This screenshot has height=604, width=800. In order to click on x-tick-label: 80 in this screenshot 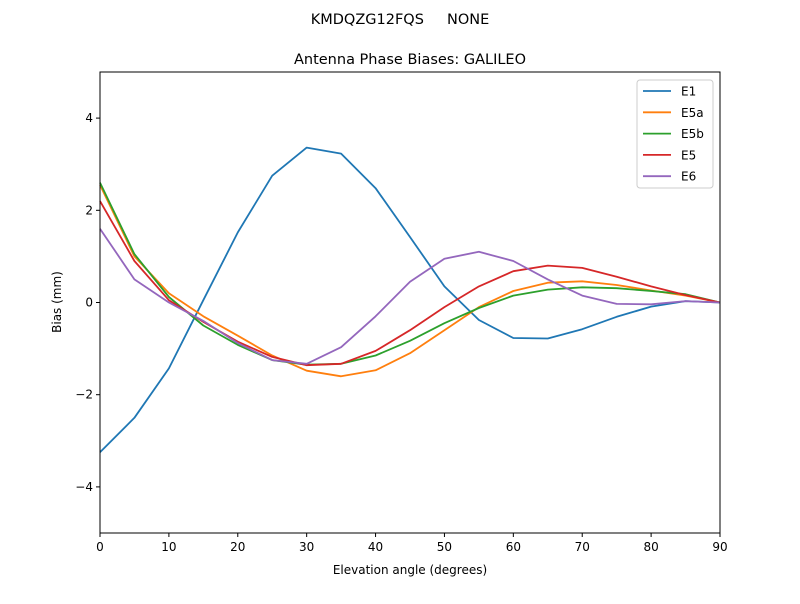, I will do `click(650, 547)`.